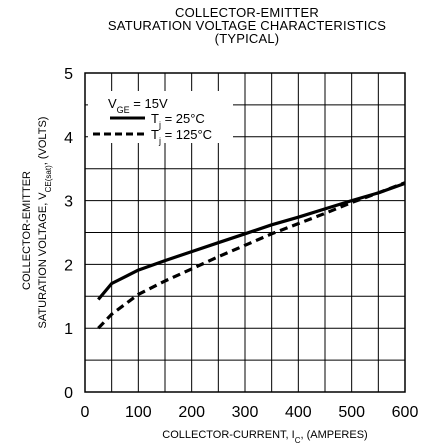 The height and width of the screenshot is (445, 434). What do you see at coordinates (68, 265) in the screenshot?
I see `y-tick-label: 2` at bounding box center [68, 265].